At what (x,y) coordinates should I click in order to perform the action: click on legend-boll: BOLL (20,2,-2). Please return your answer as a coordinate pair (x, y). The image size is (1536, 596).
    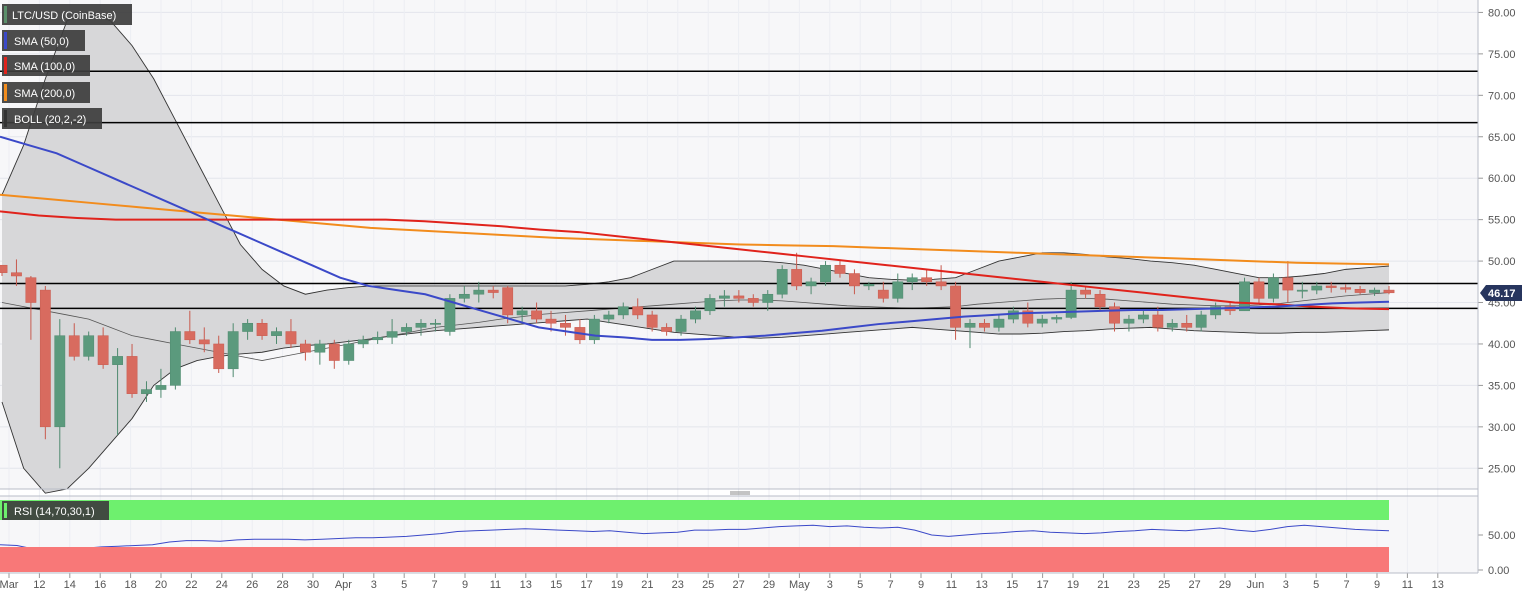
    Looking at the image, I should click on (52, 118).